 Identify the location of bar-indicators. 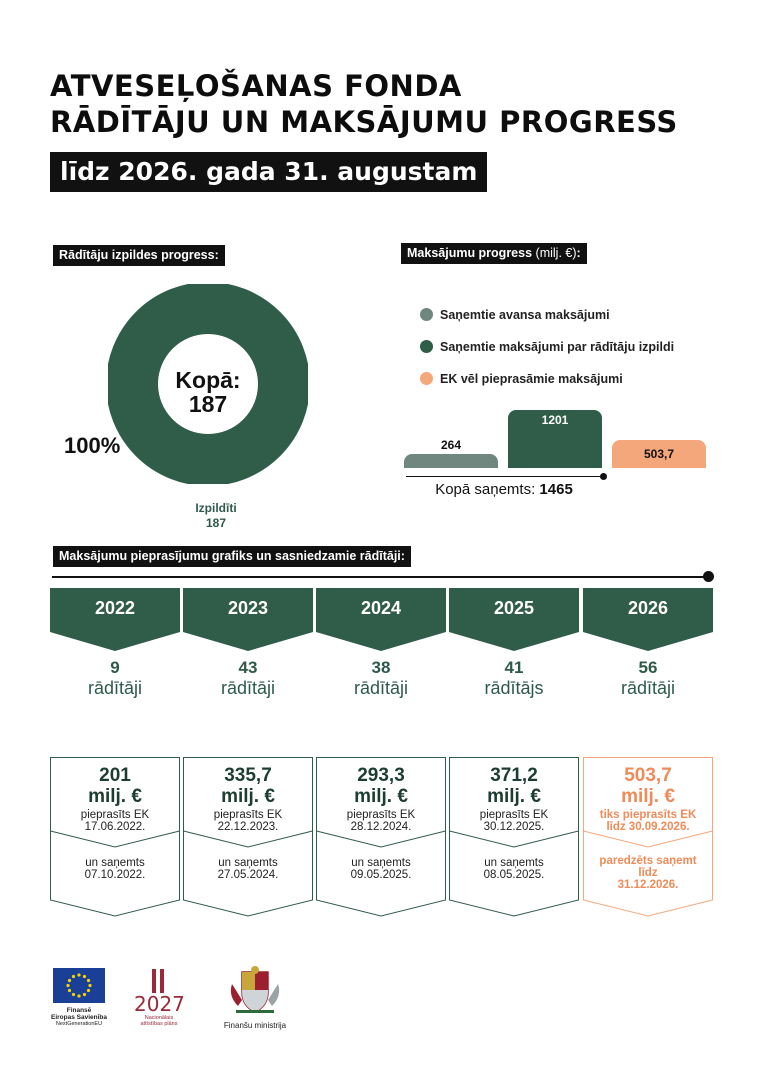
(555, 439).